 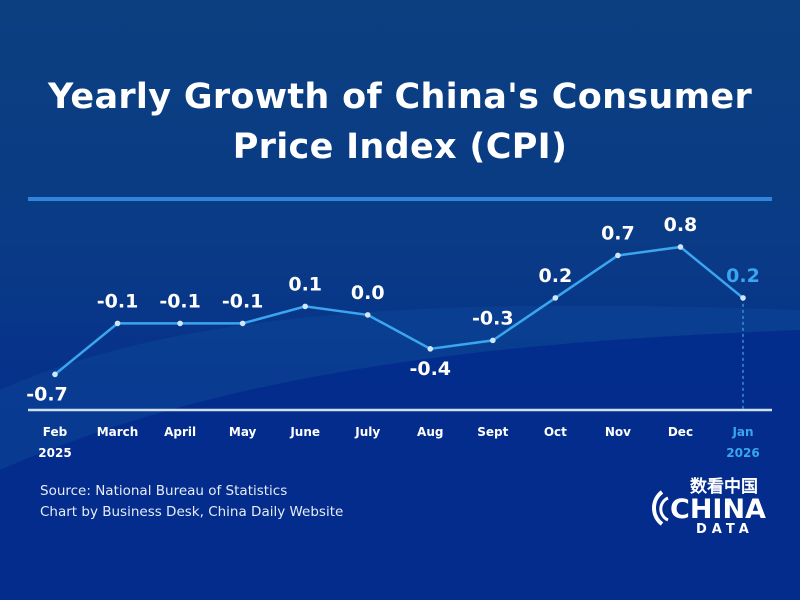 I want to click on data-point-march, so click(x=117, y=323).